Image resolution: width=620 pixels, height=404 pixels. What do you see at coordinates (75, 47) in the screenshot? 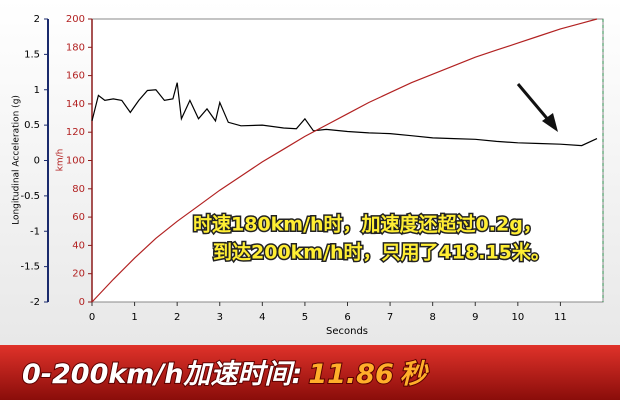
I see `y2-tick-label: 180` at bounding box center [75, 47].